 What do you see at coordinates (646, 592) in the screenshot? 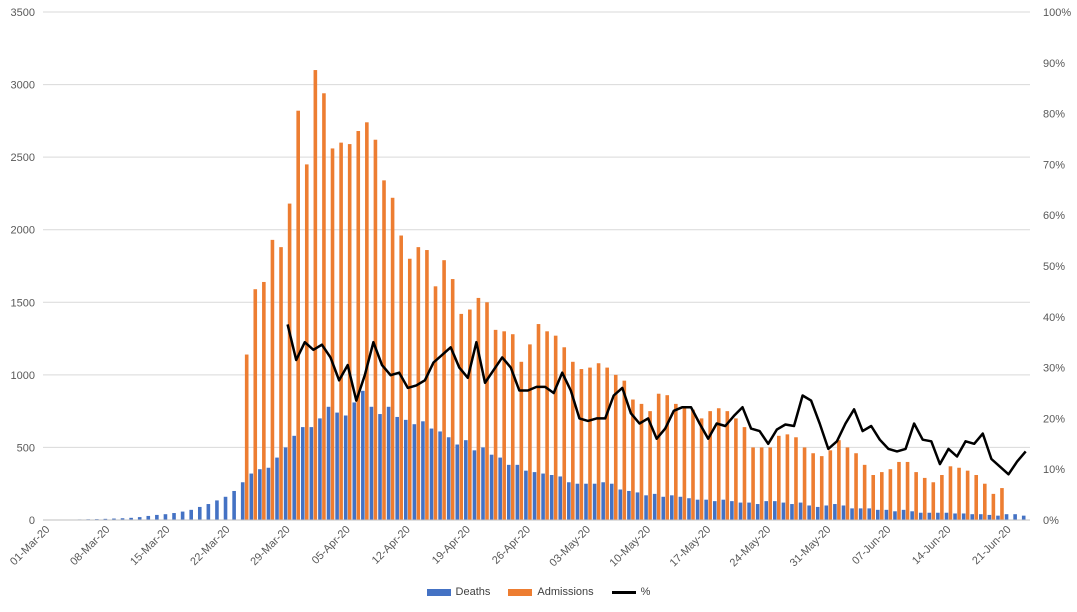
I see `legend-label-percent: %` at bounding box center [646, 592].